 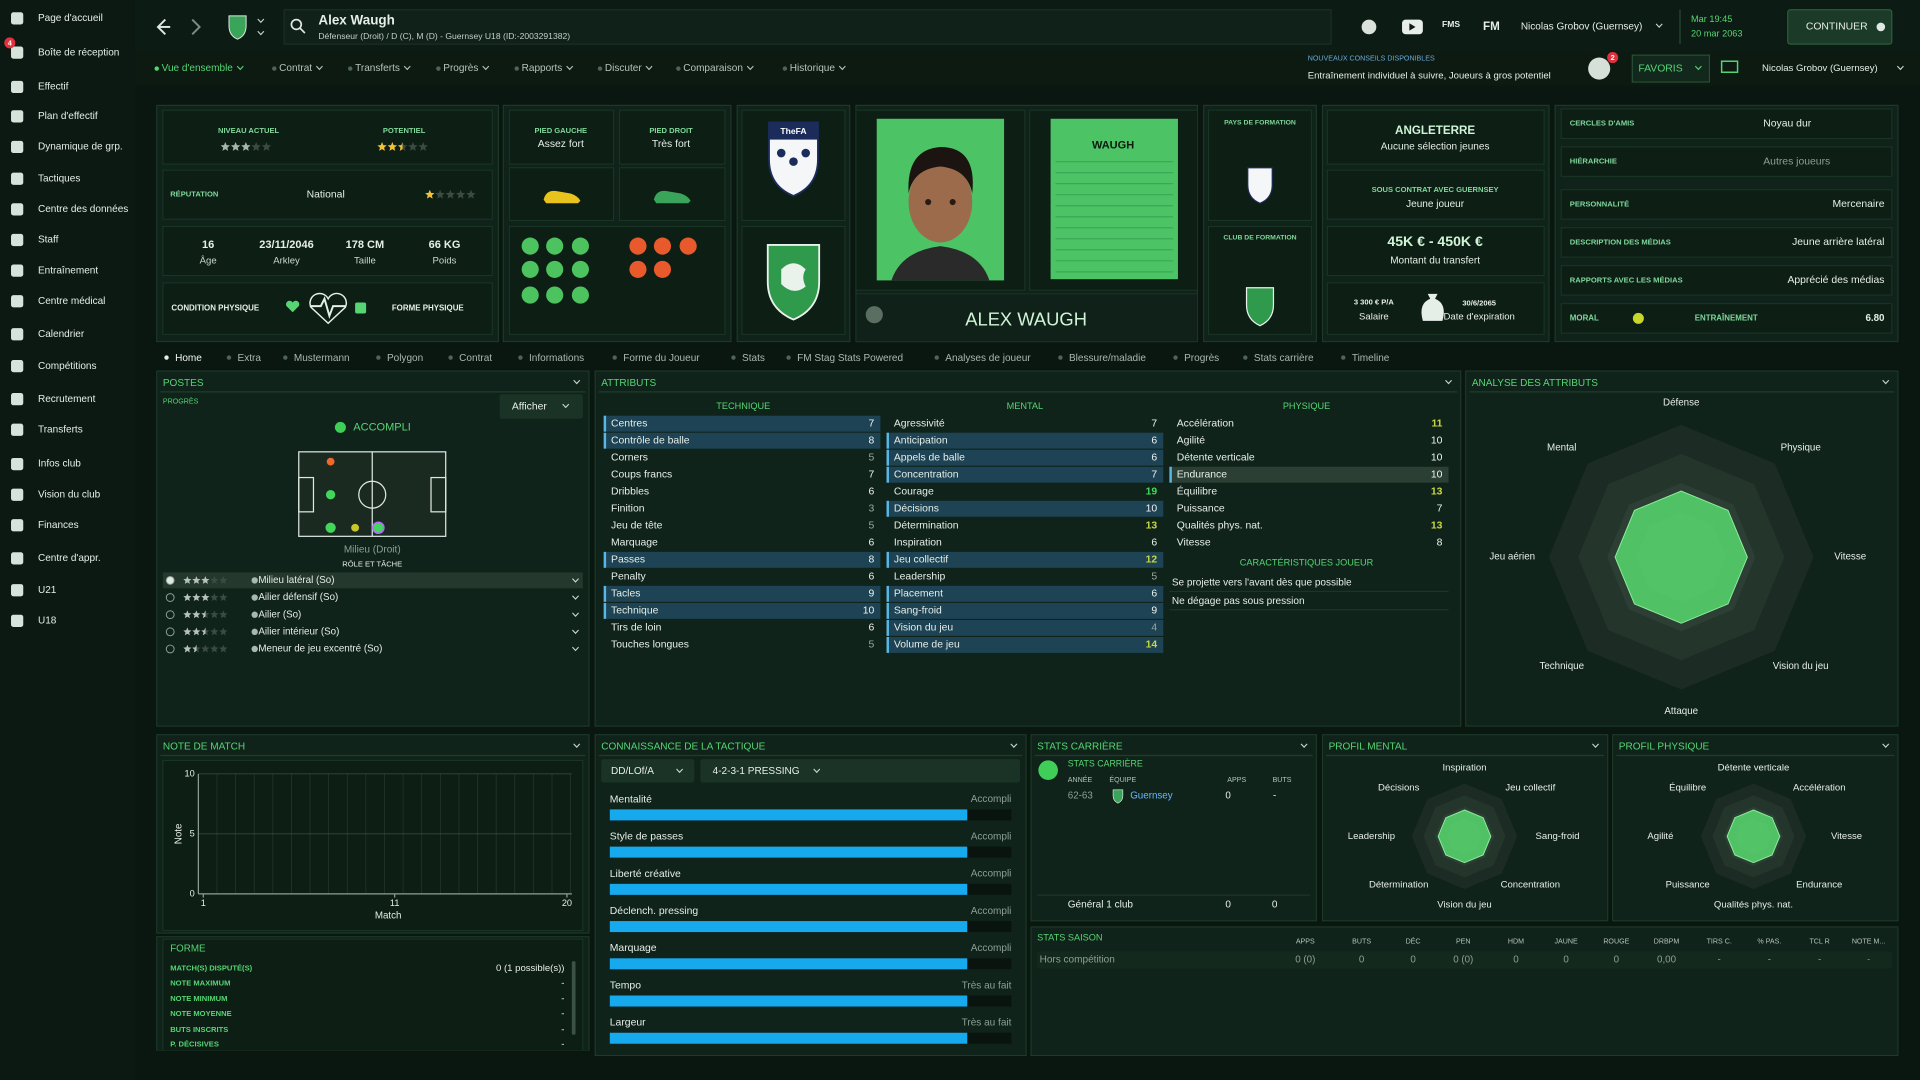 I want to click on nav-item: Effectif, so click(x=53, y=87).